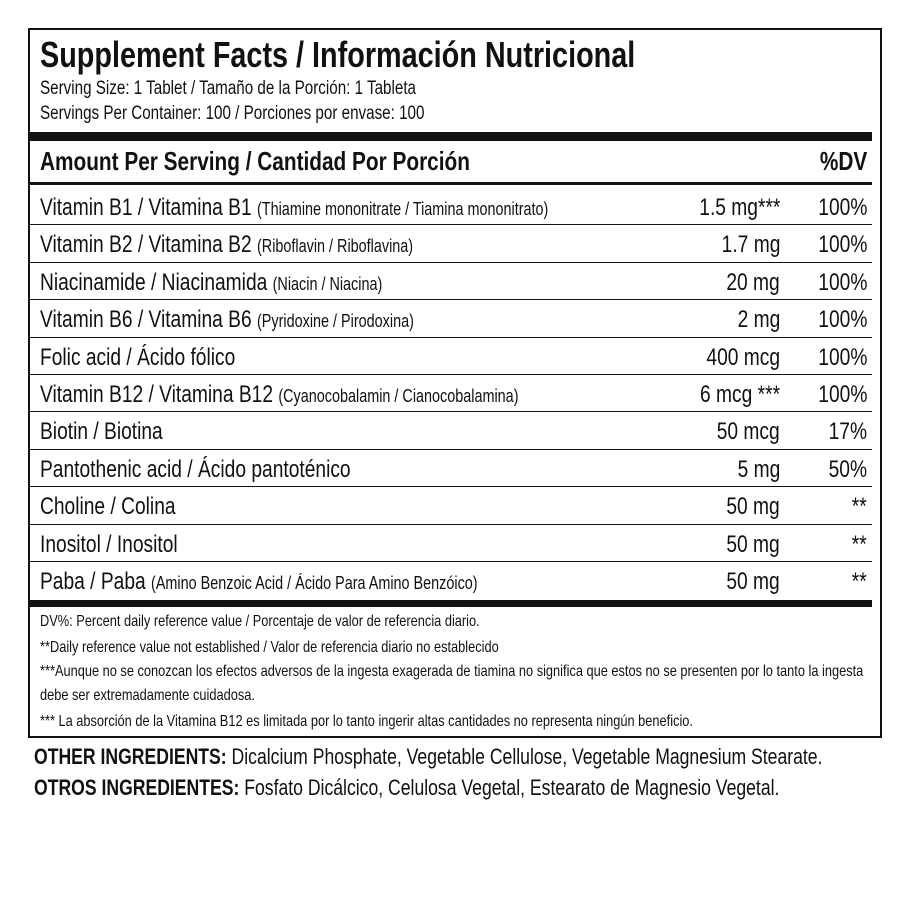 The height and width of the screenshot is (912, 912). Describe the element at coordinates (130, 756) in the screenshot. I see `ingredients-label: OTHER INGREDIENTS:` at that location.